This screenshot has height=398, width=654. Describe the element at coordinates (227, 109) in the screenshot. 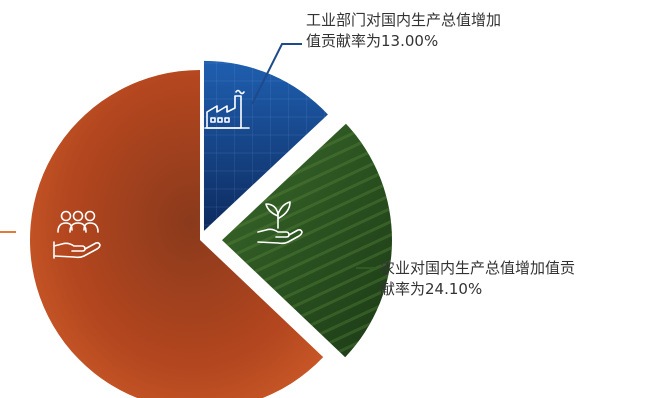

I see `factory-icon` at that location.